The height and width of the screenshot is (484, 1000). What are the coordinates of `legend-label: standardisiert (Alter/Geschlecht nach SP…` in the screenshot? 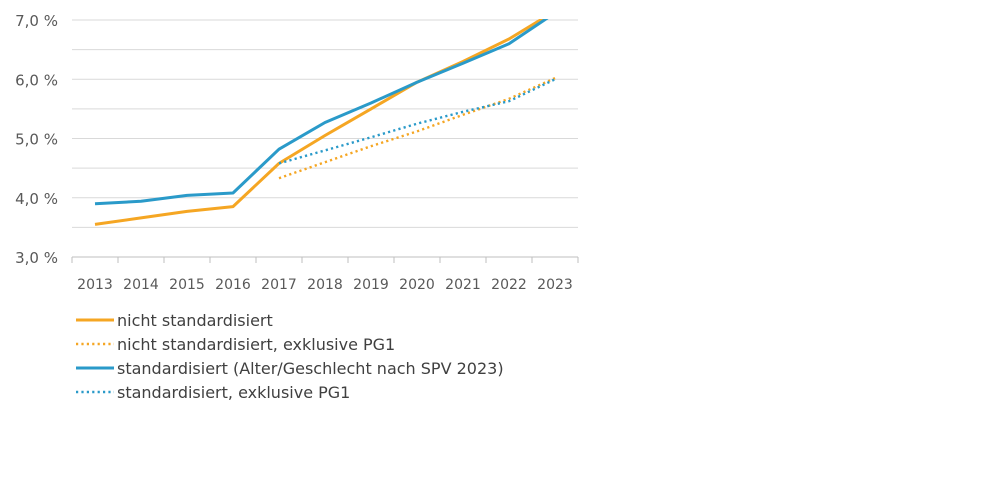 It's located at (310, 368).